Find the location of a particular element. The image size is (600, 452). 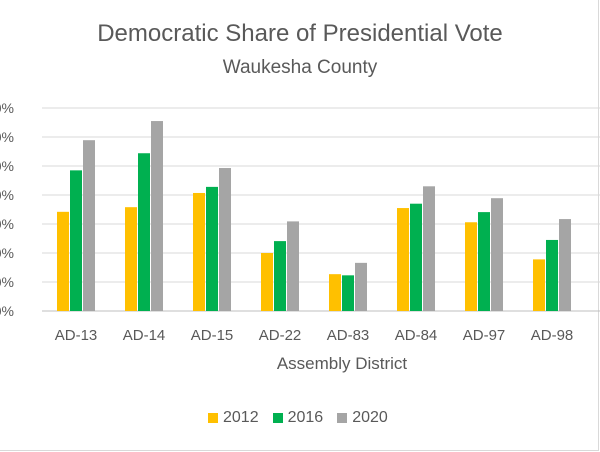

chart-subtitle: Waukesha County is located at coordinates (300, 67).